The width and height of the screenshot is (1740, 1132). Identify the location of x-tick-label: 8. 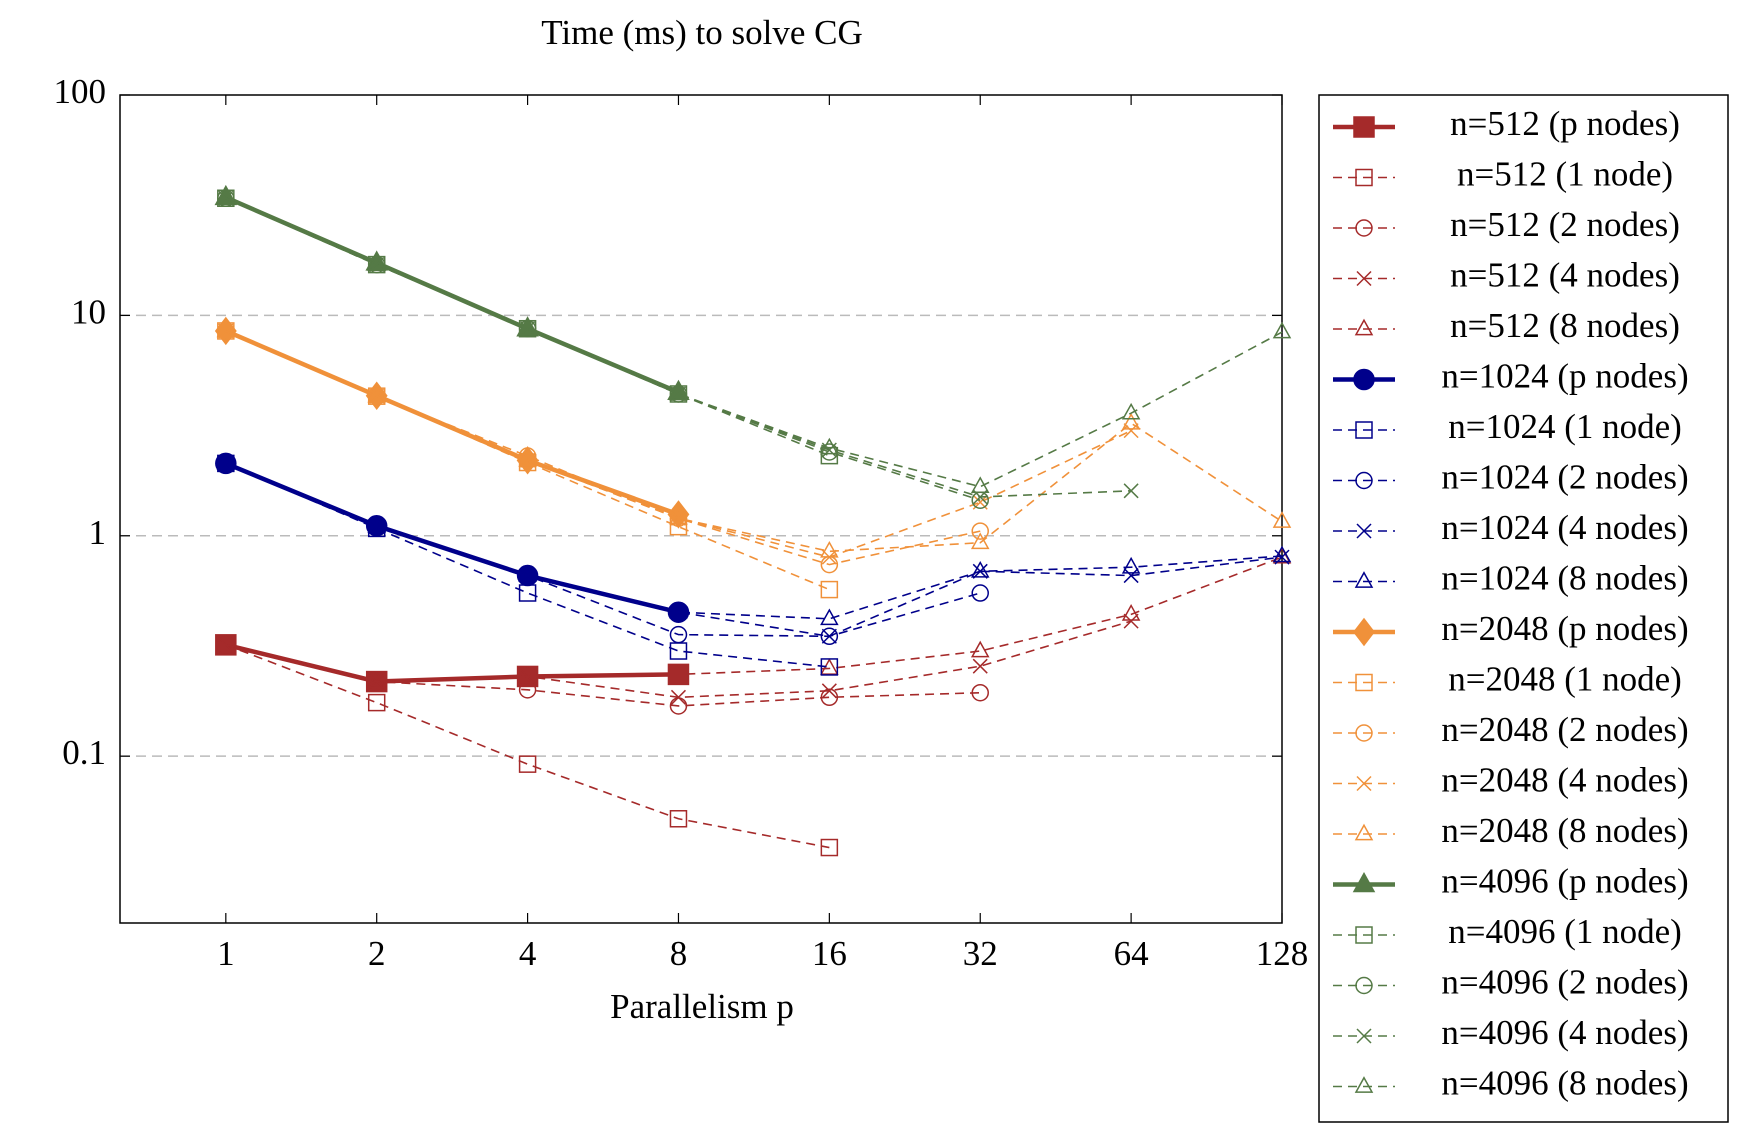
(679, 953).